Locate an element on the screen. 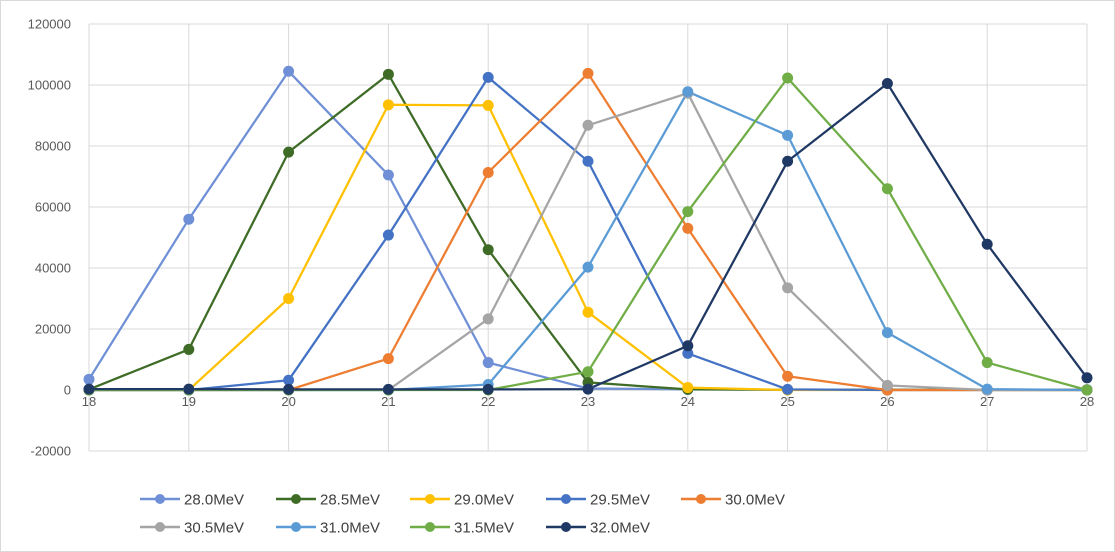 The image size is (1115, 552). x-tick-label: 19 is located at coordinates (189, 401).